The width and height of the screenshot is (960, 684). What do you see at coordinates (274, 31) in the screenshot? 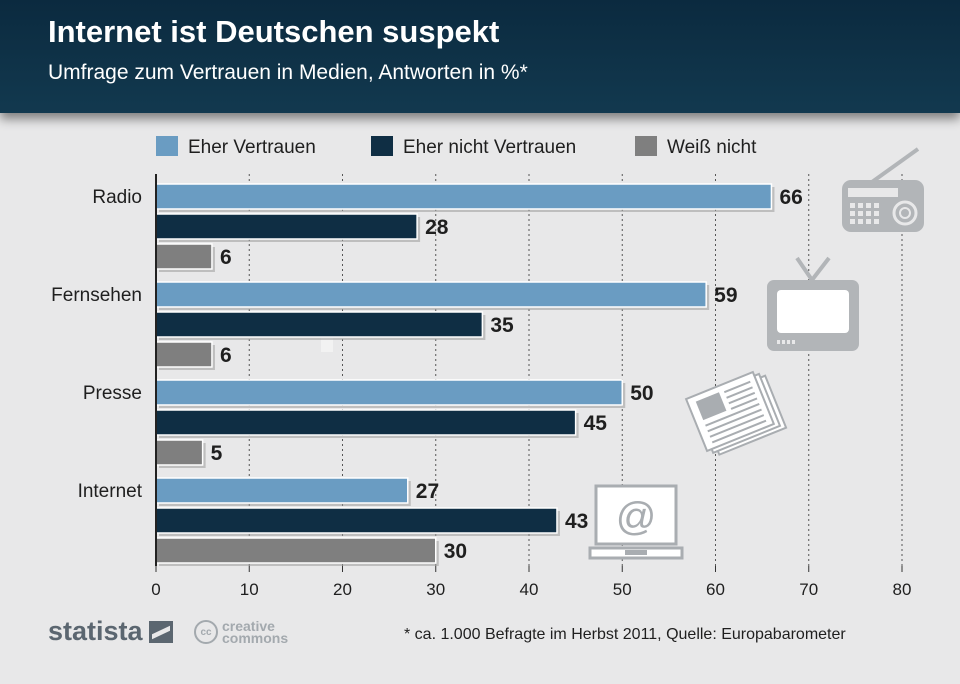
I see `chart-title: Internet ist Deutschen suspekt` at bounding box center [274, 31].